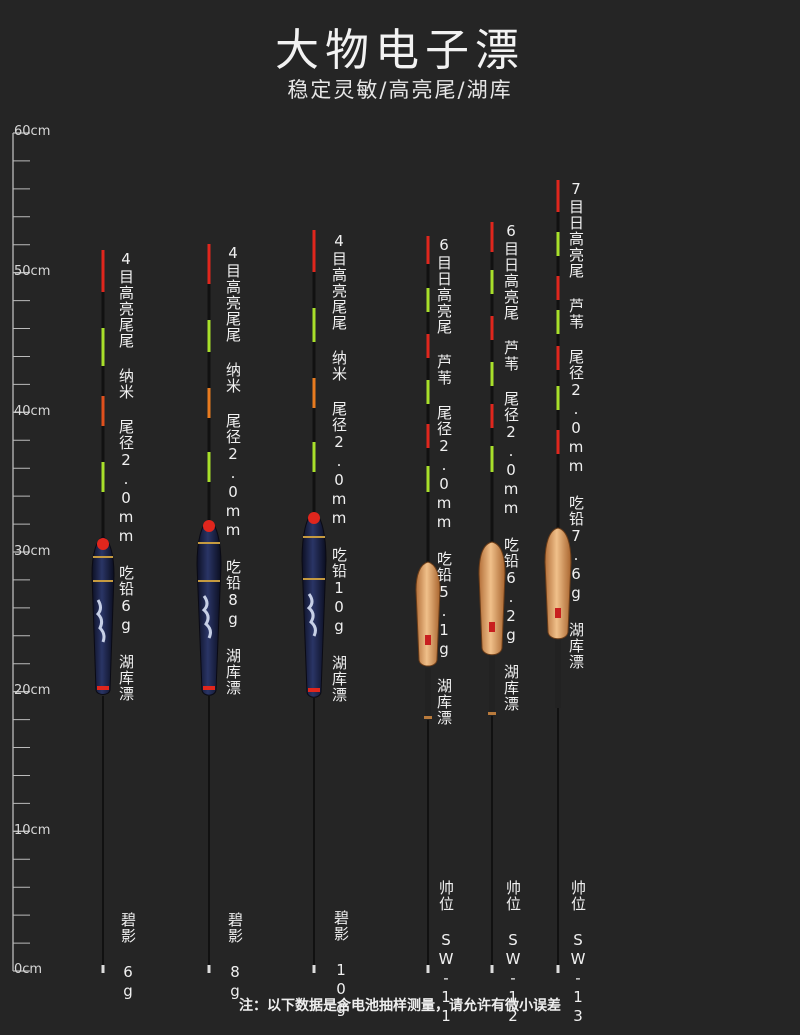  What do you see at coordinates (400, 1006) in the screenshot?
I see `footer-note: 注：以下数据是含电池抽样测量，请允许有微小误差` at bounding box center [400, 1006].